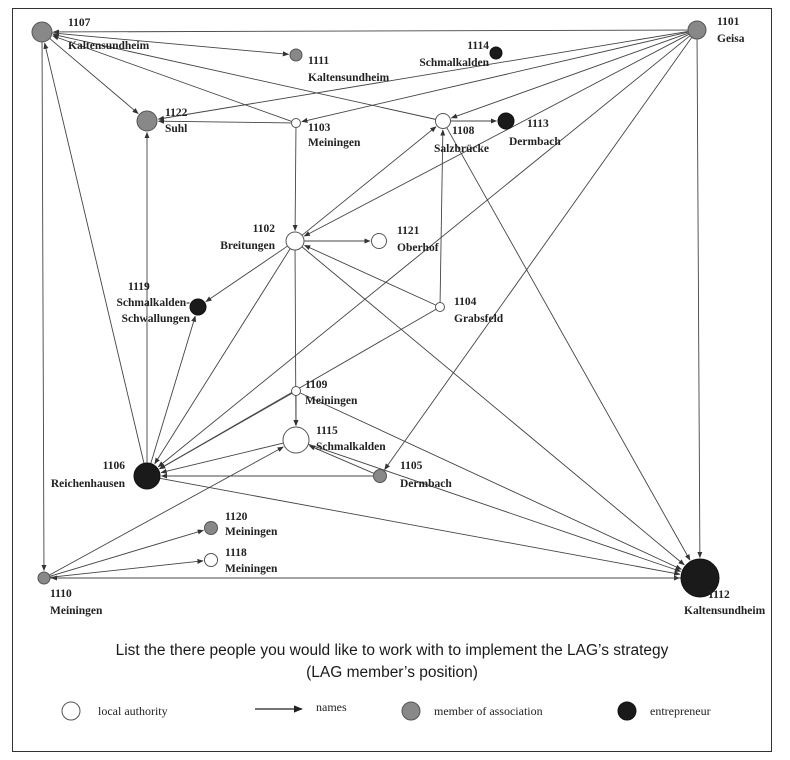  What do you see at coordinates (264, 229) in the screenshot?
I see `node-id-label-1102: 1102` at bounding box center [264, 229].